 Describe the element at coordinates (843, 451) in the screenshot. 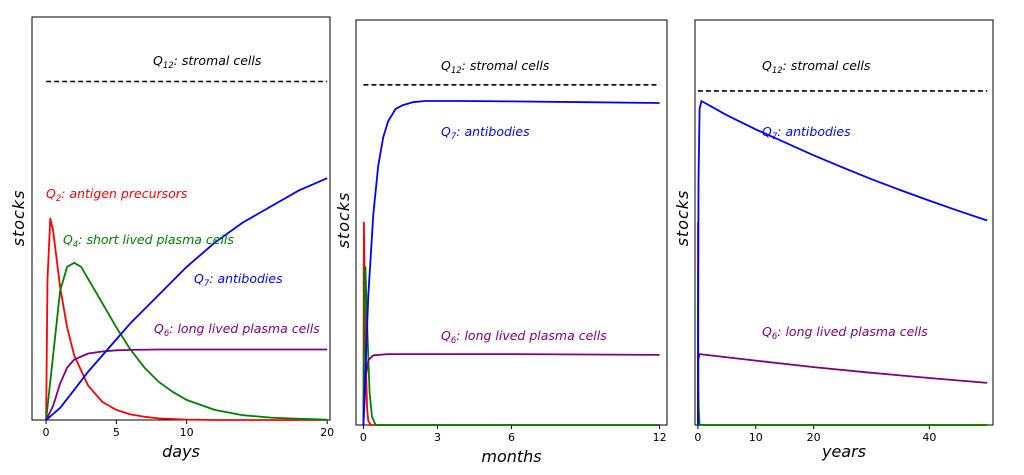

I see `x-axis-label: years` at that location.